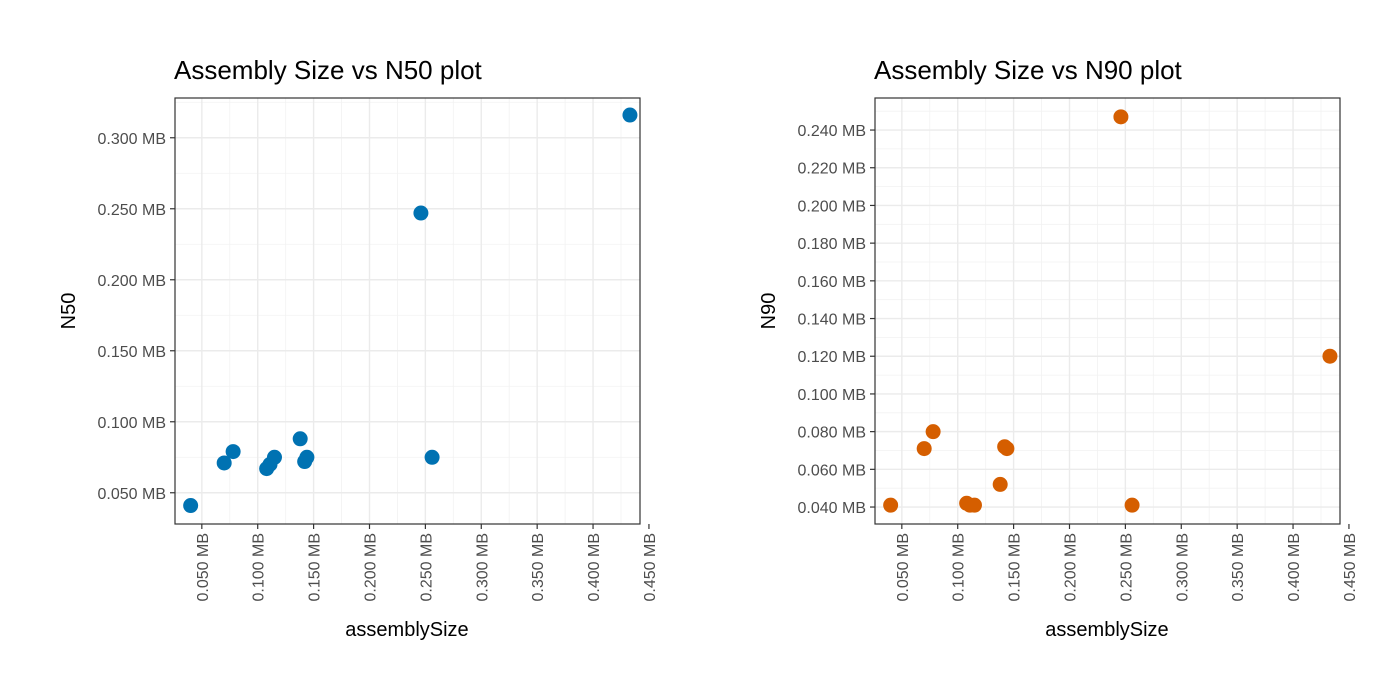 The height and width of the screenshot is (700, 1400). Describe the element at coordinates (203, 567) in the screenshot. I see `n50-x-tick-label: 0.050 MB` at that location.